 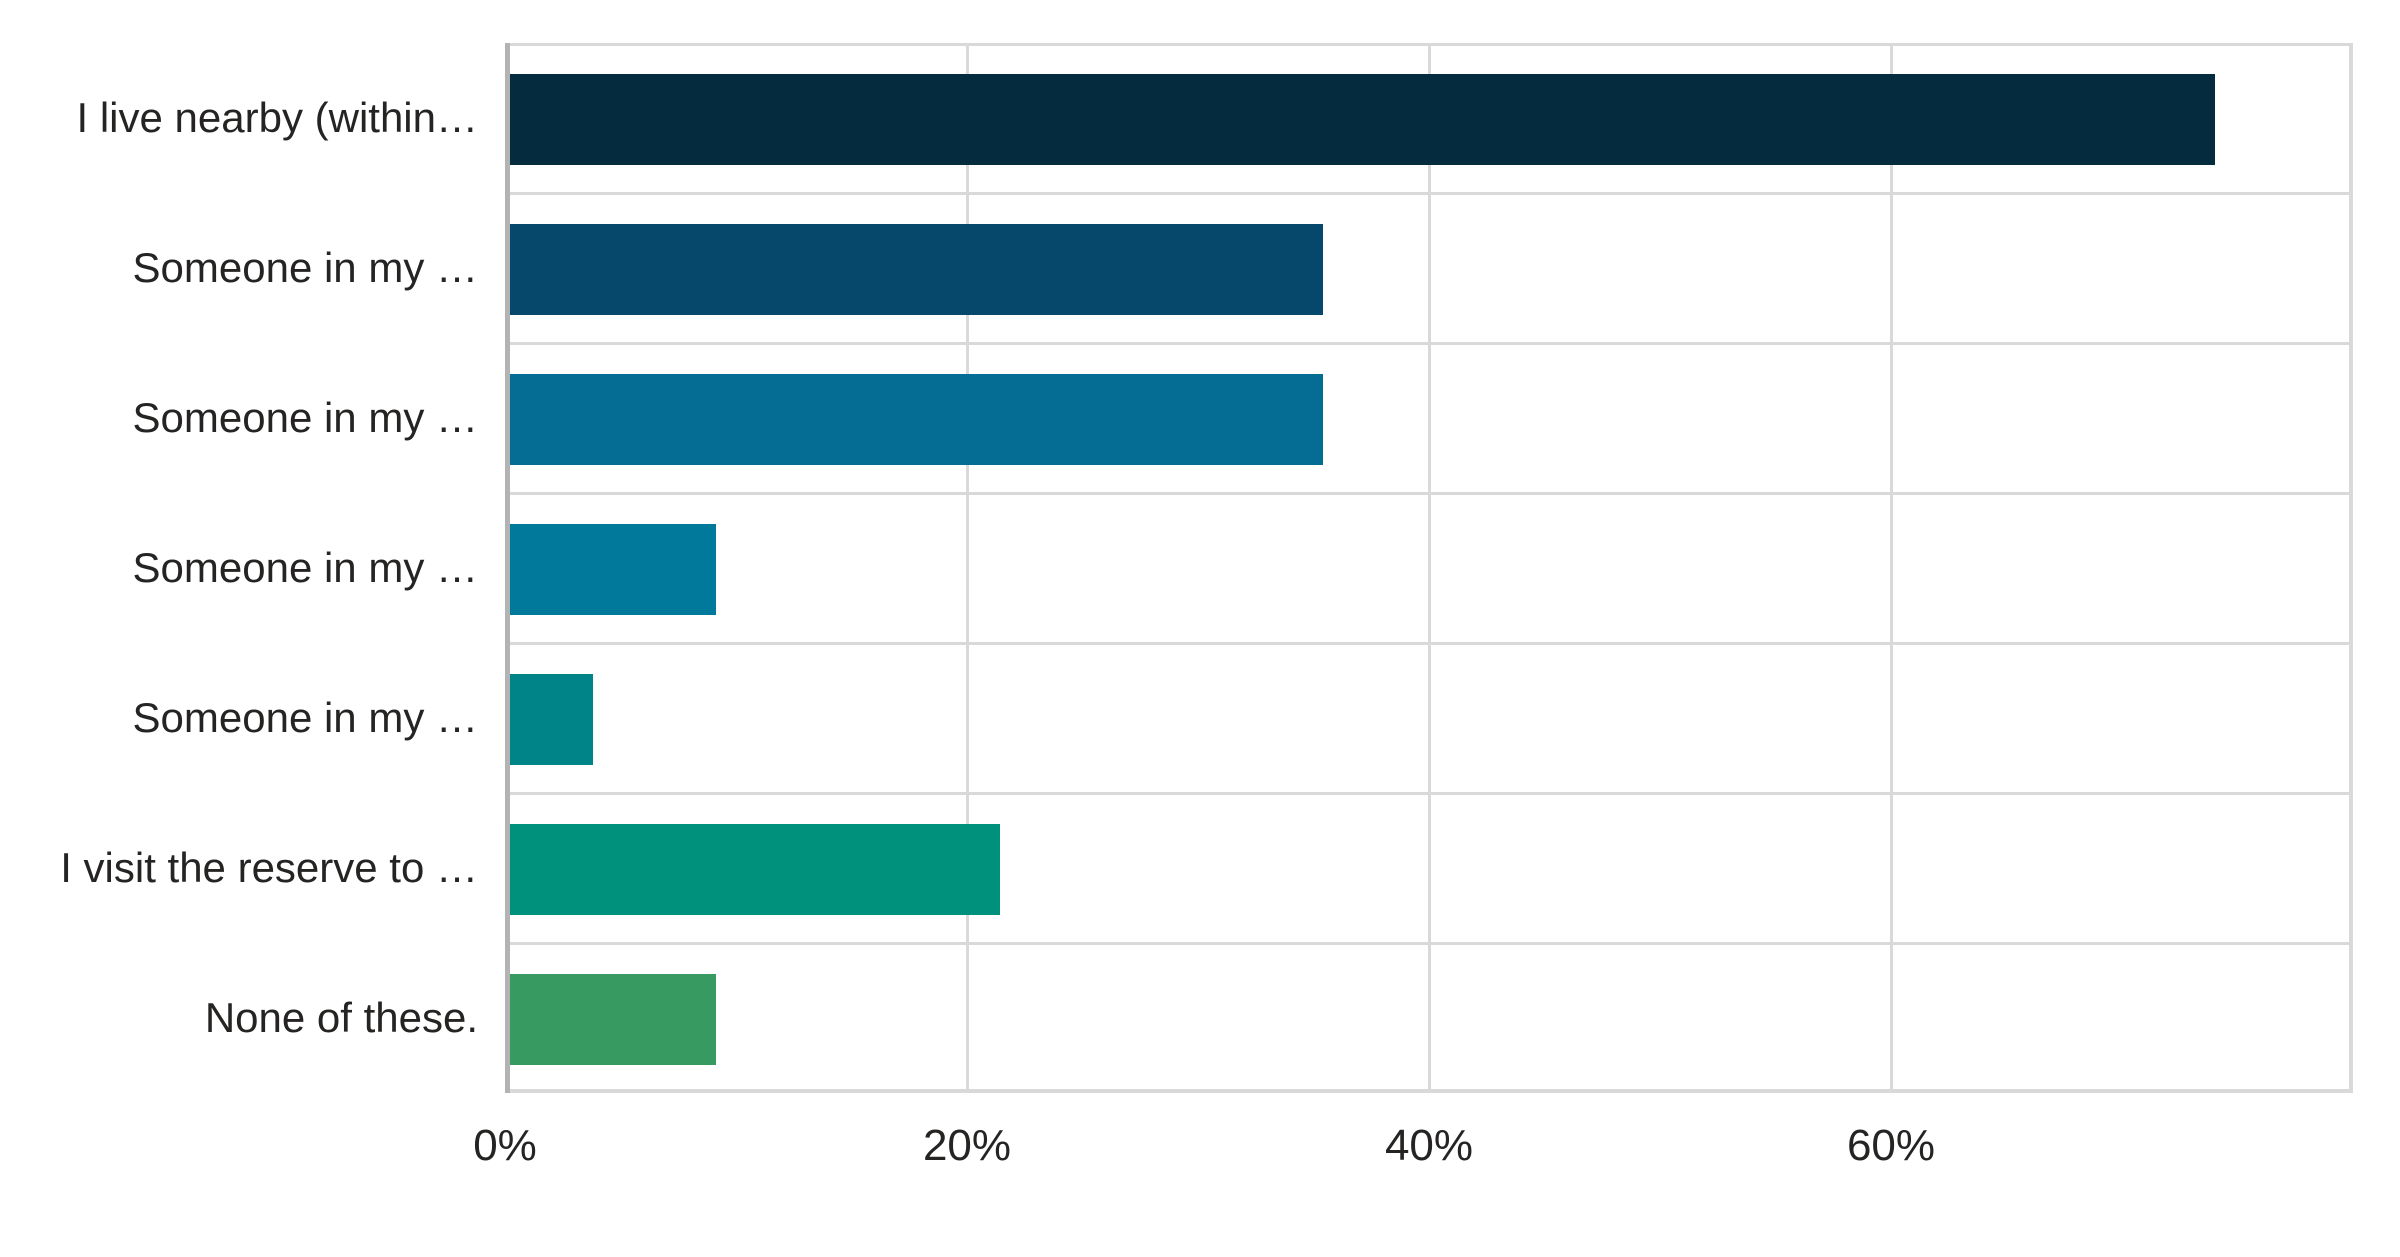 I want to click on x-axis-ticks: 0% 20% 40% 60%, so click(x=1200, y=1154).